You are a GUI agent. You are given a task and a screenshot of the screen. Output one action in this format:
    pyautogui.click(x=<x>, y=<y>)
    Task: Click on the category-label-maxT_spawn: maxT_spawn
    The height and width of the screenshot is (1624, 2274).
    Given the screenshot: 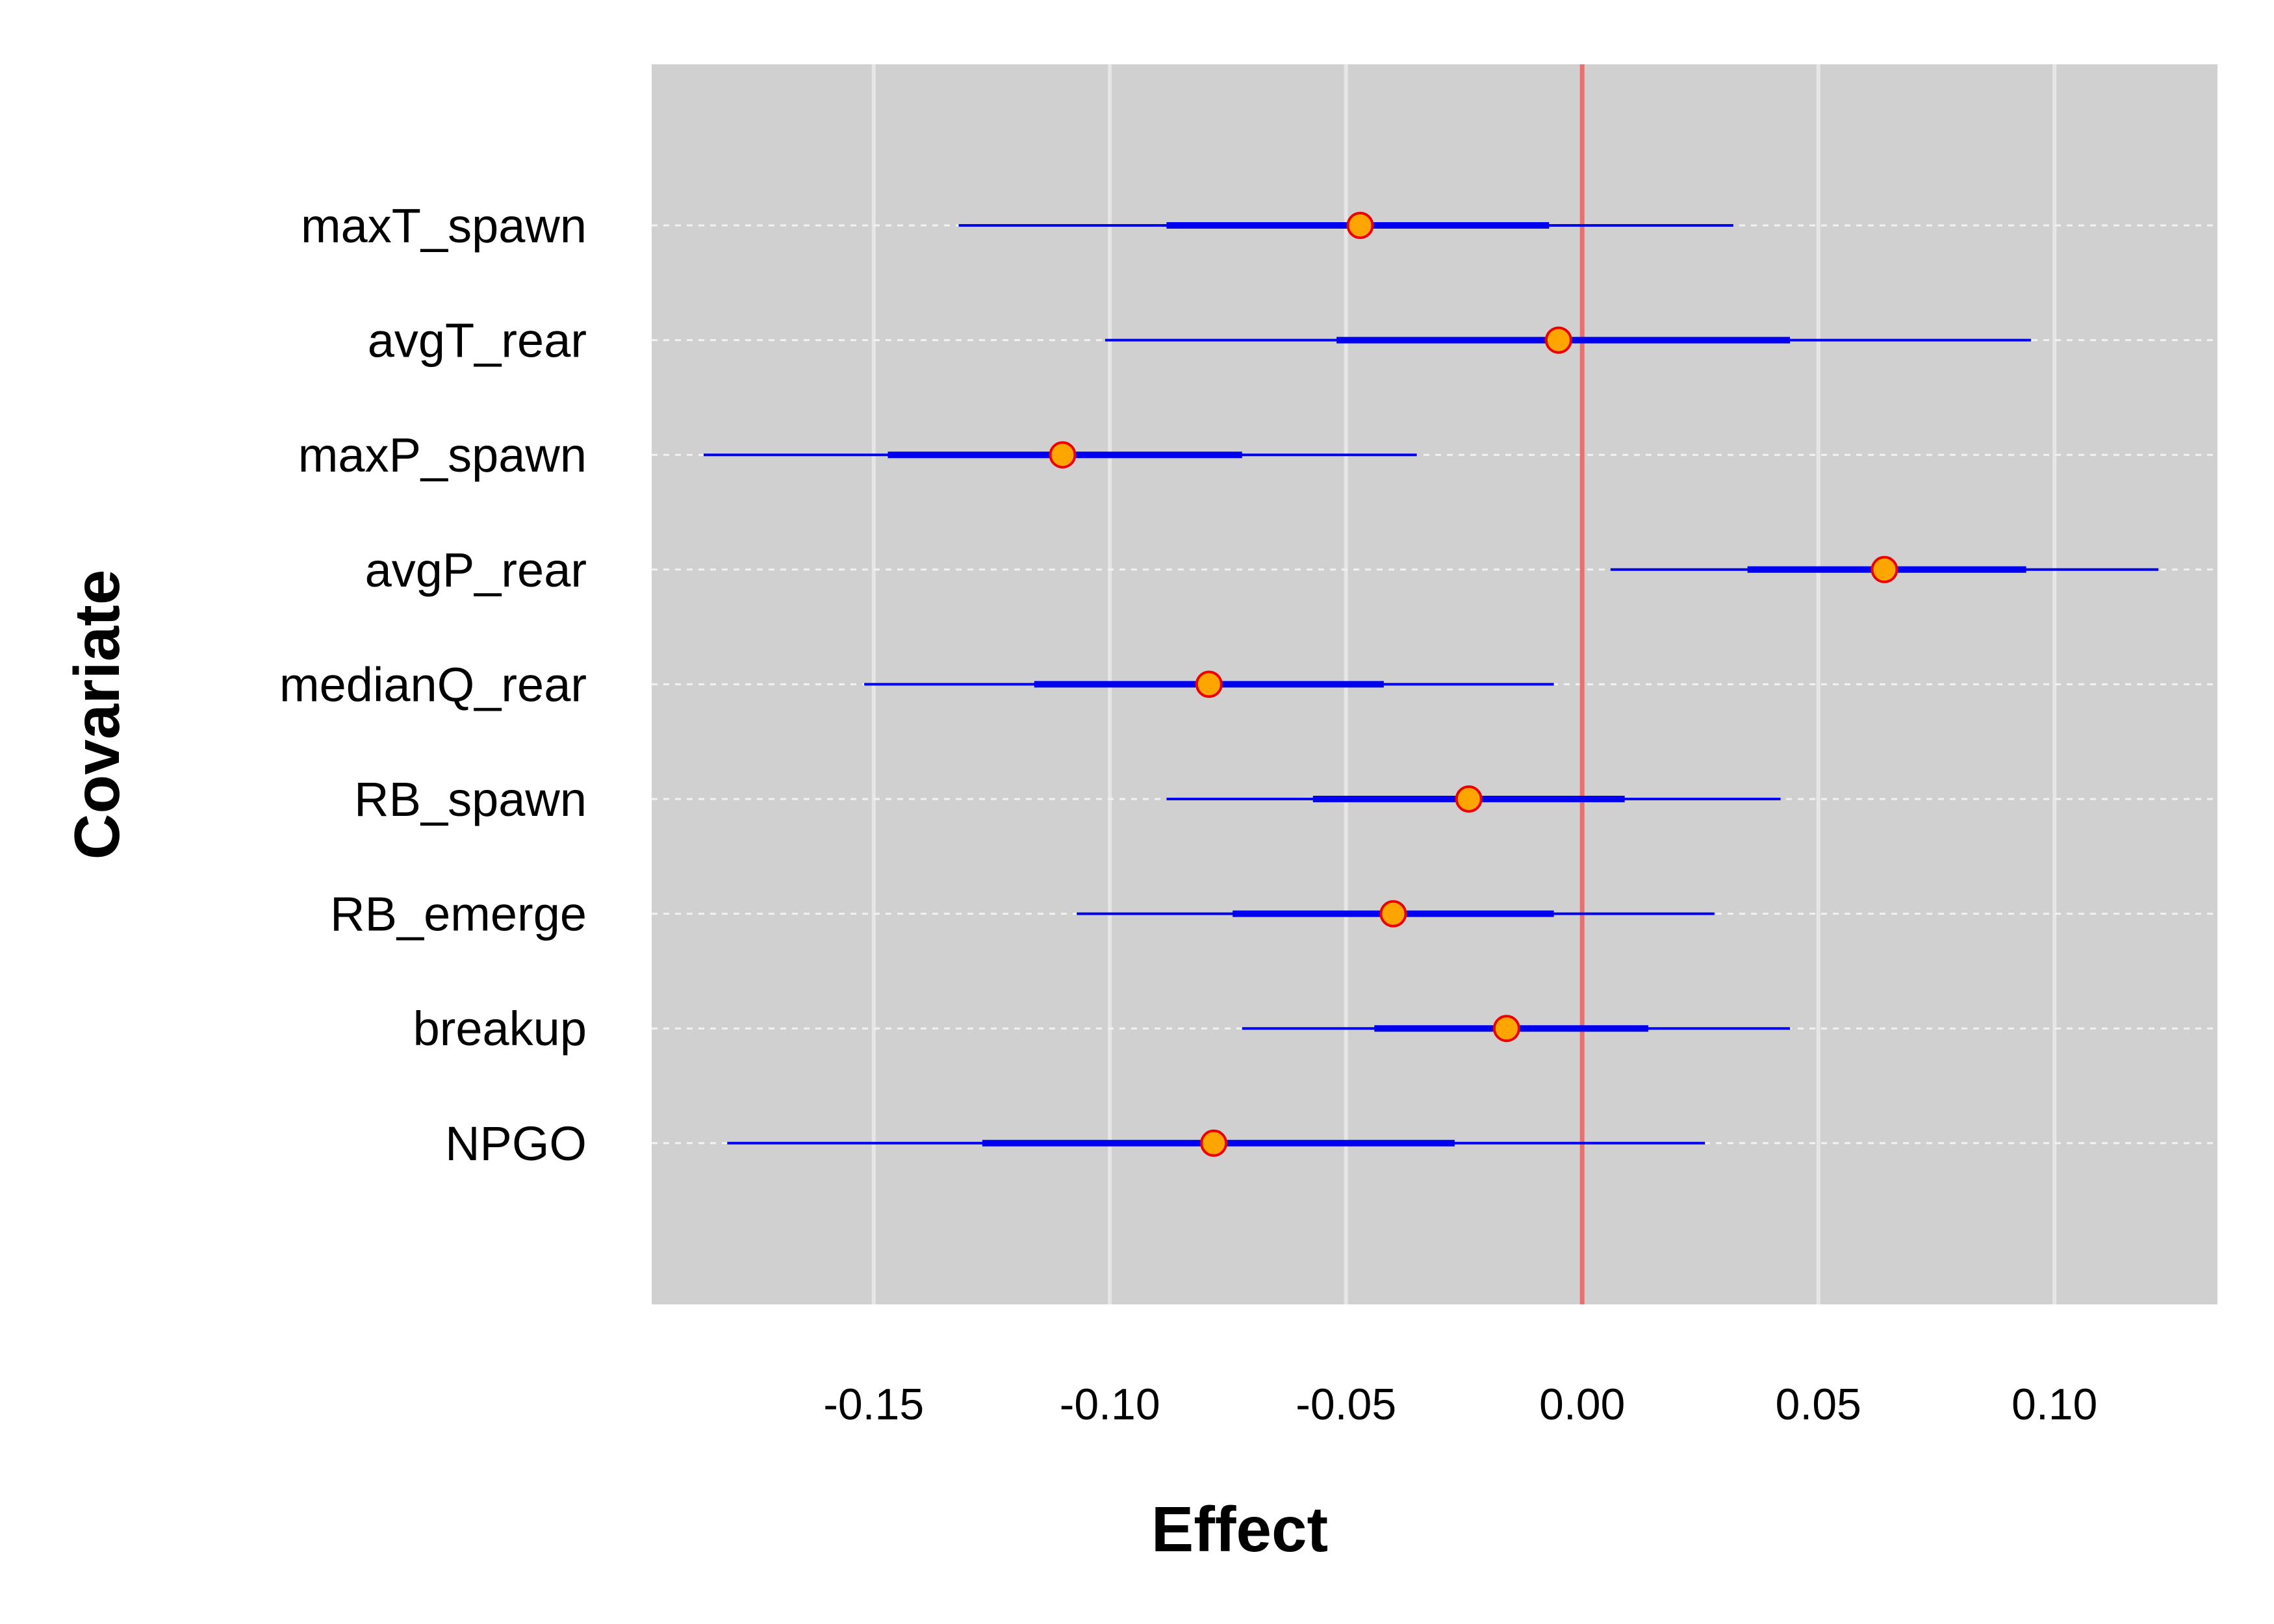 What is the action you would take?
    pyautogui.click(x=444, y=226)
    